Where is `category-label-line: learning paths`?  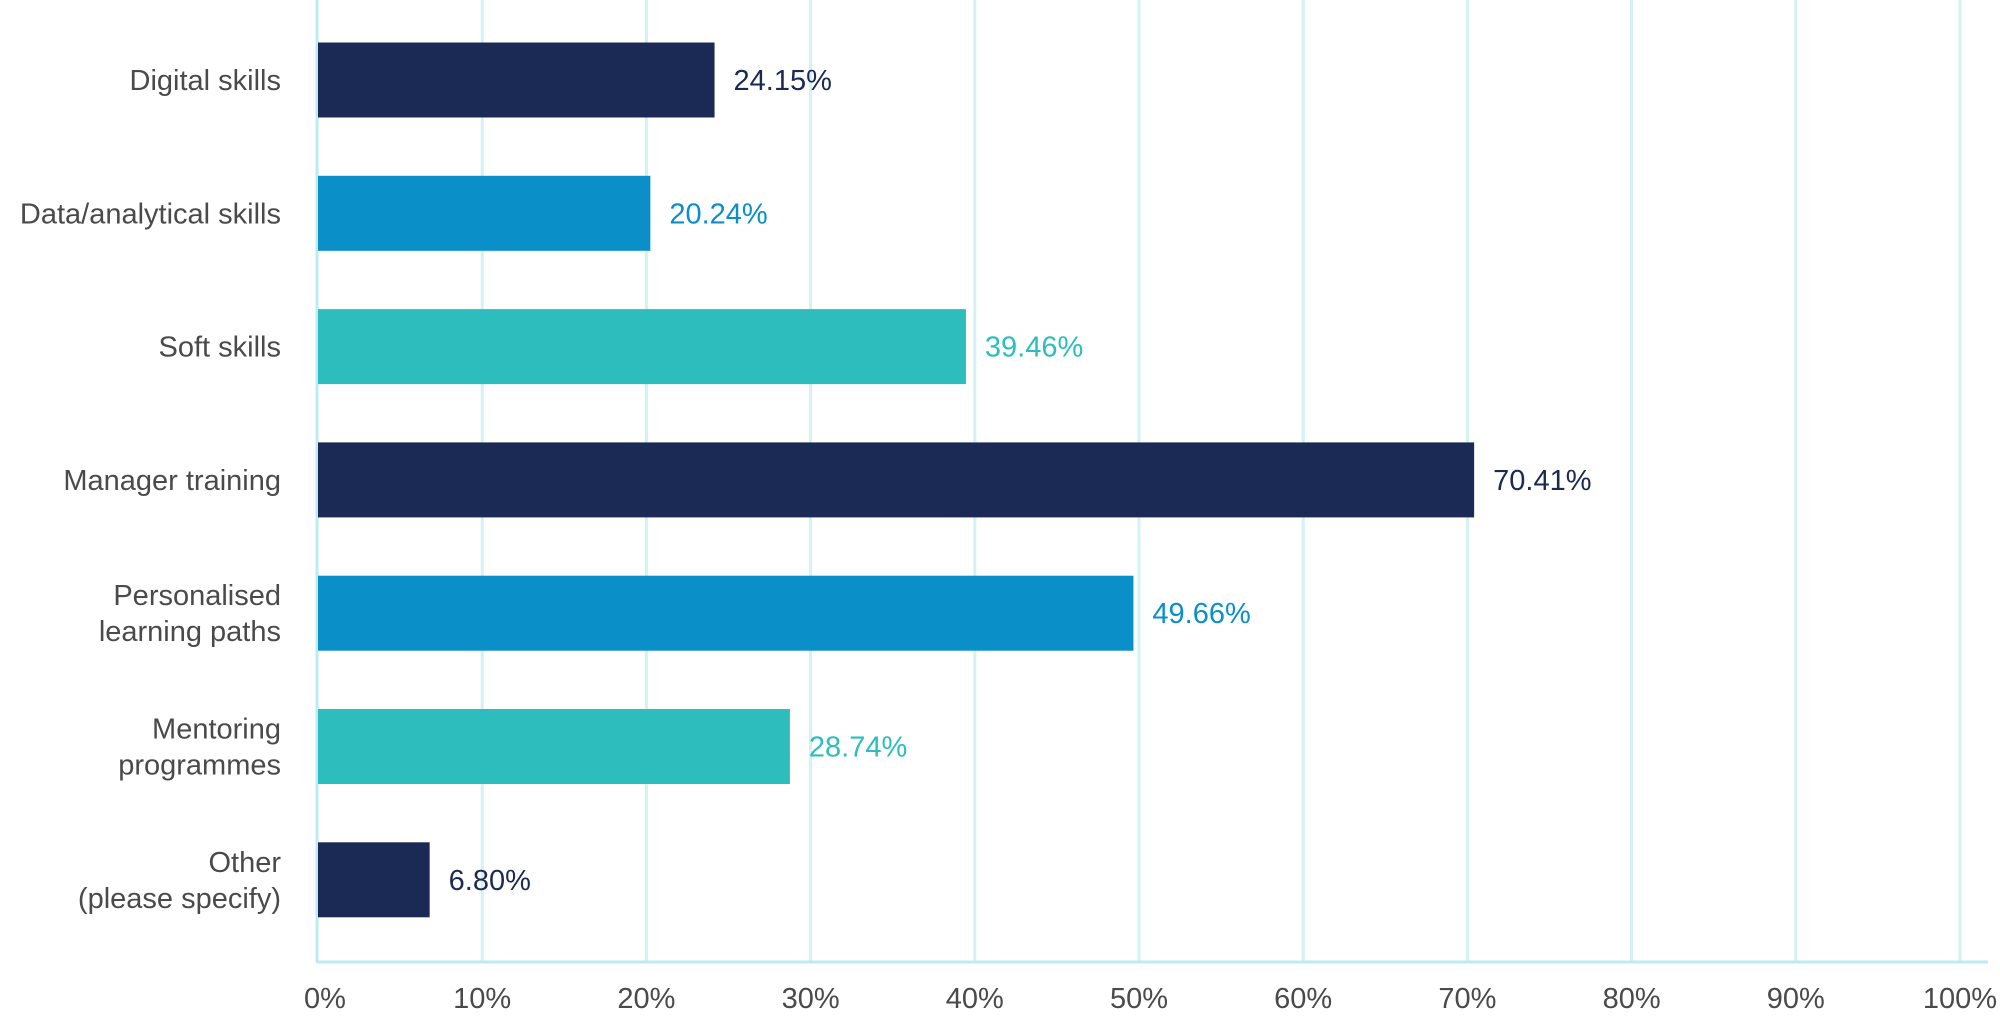
category-label-line: learning paths is located at coordinates (190, 632).